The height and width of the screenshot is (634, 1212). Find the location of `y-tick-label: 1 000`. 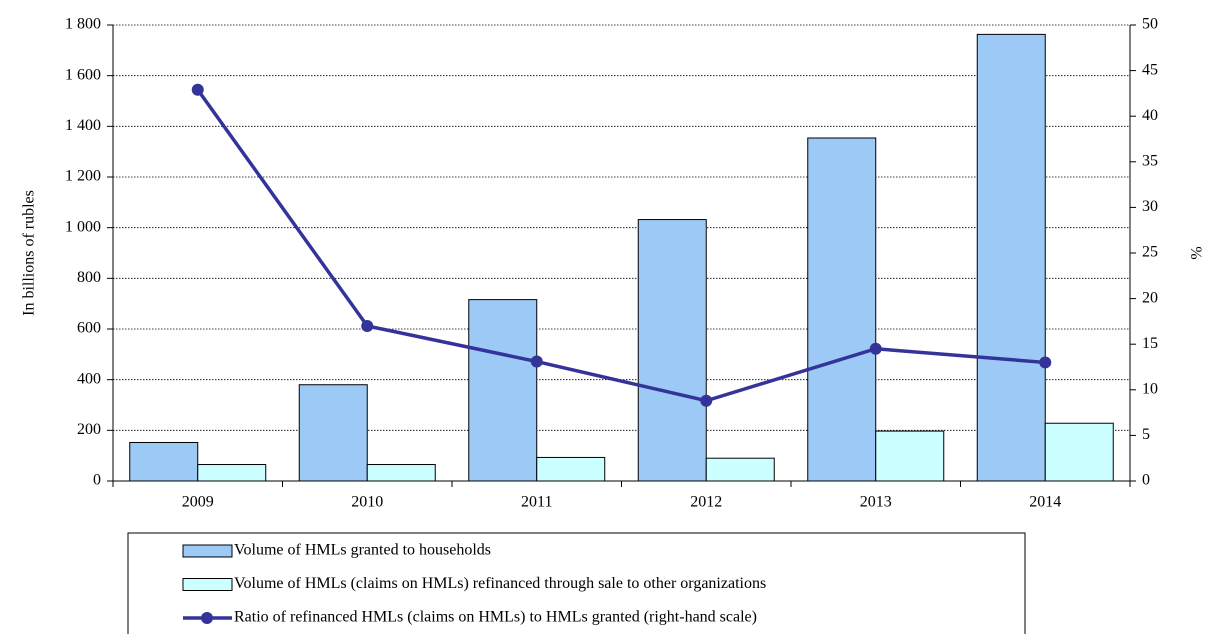

y-tick-label: 1 000 is located at coordinates (83, 226).